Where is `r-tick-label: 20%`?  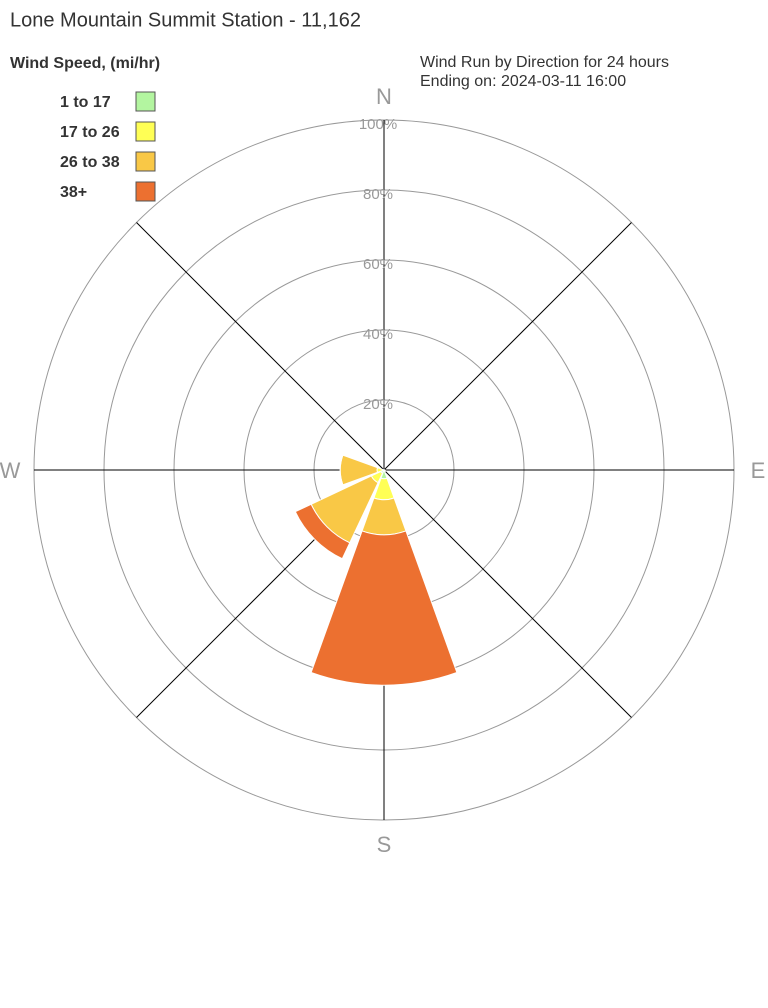
r-tick-label: 20% is located at coordinates (378, 404).